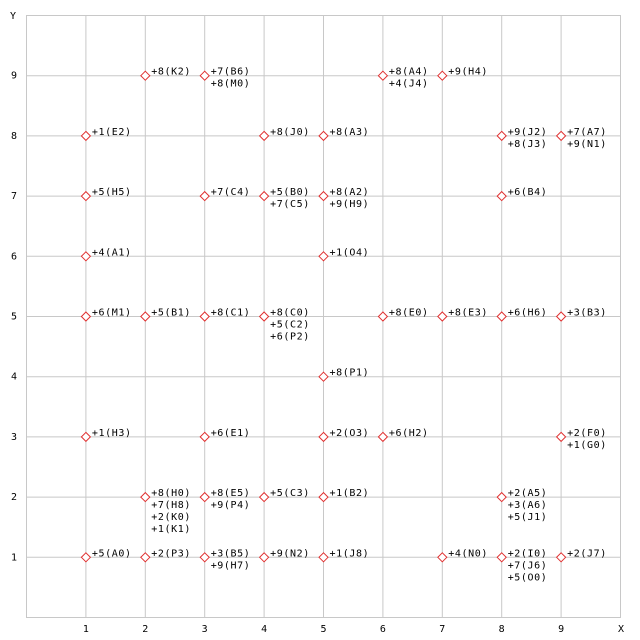  Describe the element at coordinates (587, 553) in the screenshot. I see `point-label: +2(J7)` at that location.